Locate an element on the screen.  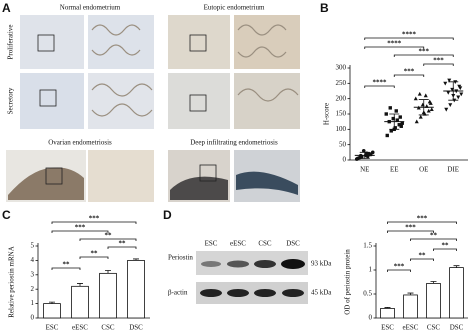
y-tick-label: 100 is located at coordinates (341, 129).